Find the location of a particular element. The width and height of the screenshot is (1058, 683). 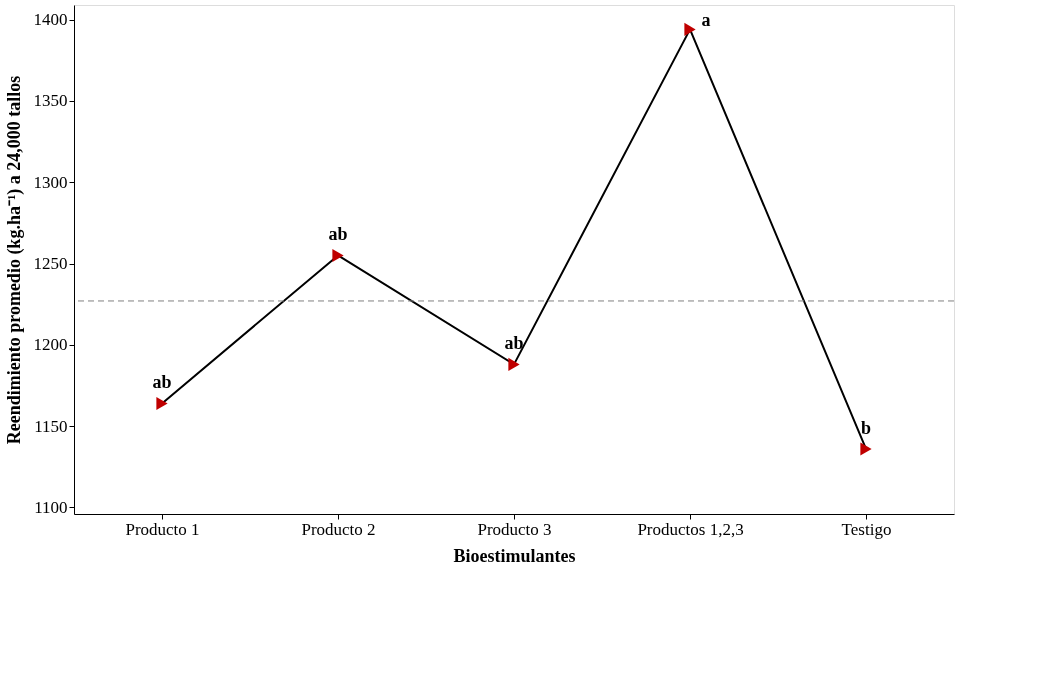

x-tick-label: Producto 2 is located at coordinates (338, 529).